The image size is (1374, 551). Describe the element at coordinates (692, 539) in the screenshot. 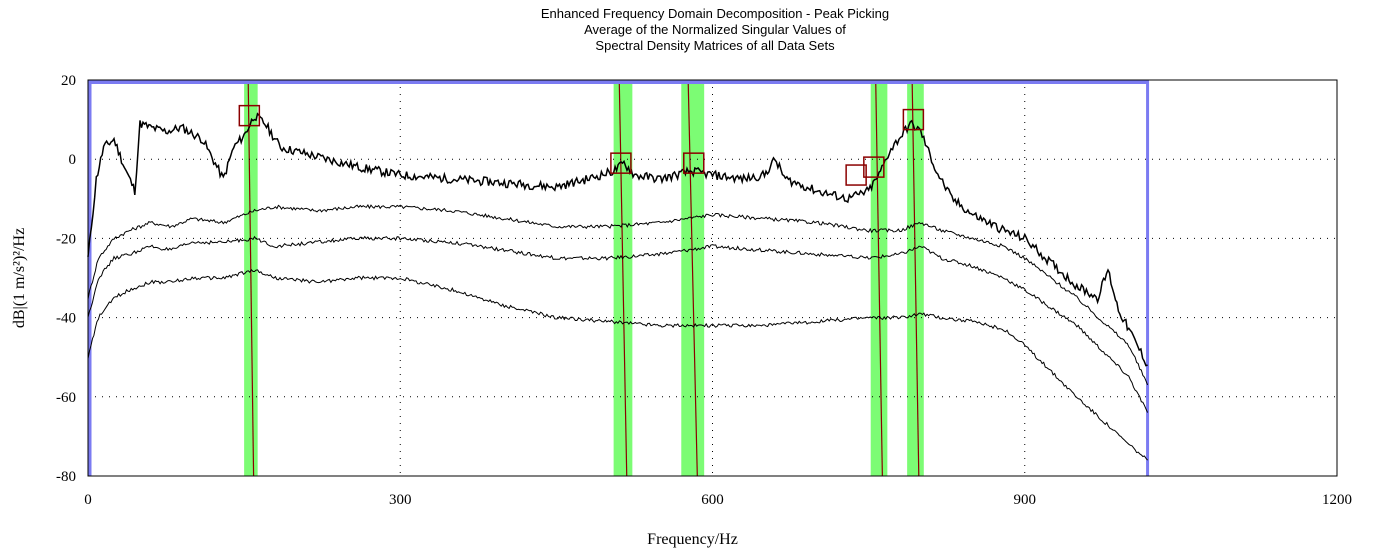

I see `x-axis-label: Frequency/Hz` at that location.